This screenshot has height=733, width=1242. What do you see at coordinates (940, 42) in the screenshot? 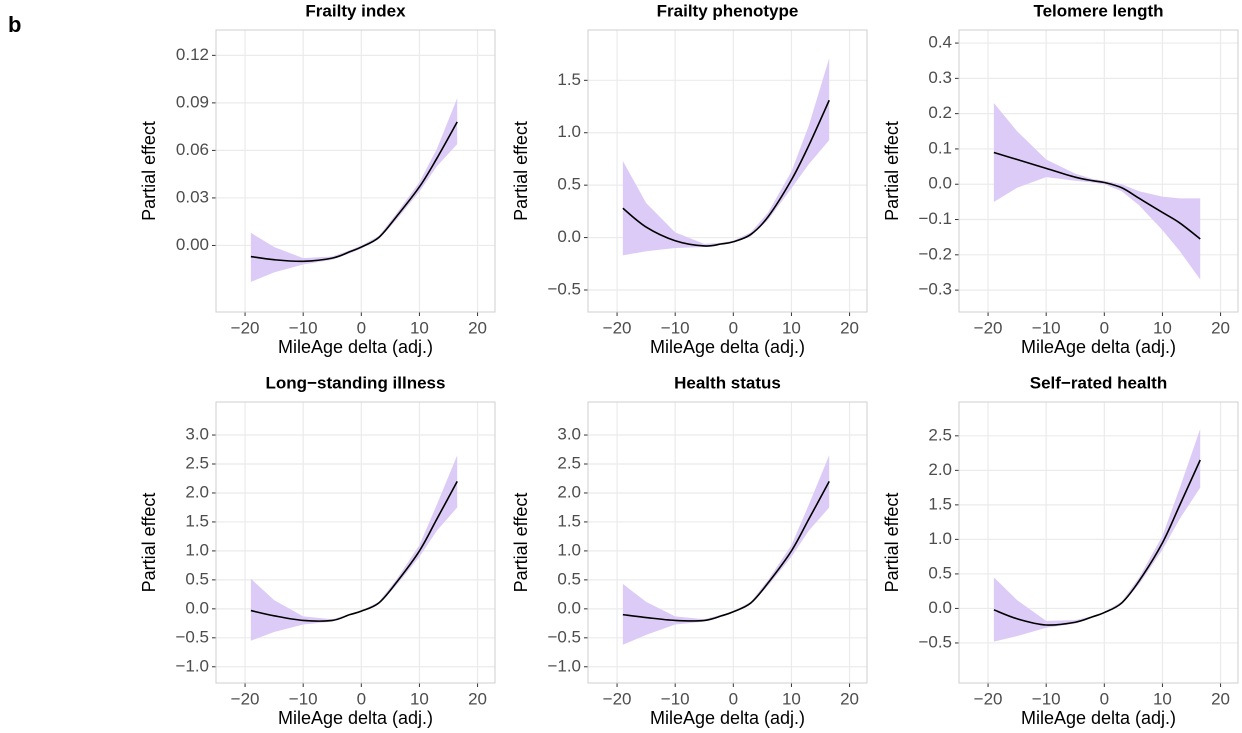
I see `y-tick-label: 0.4` at bounding box center [940, 42].